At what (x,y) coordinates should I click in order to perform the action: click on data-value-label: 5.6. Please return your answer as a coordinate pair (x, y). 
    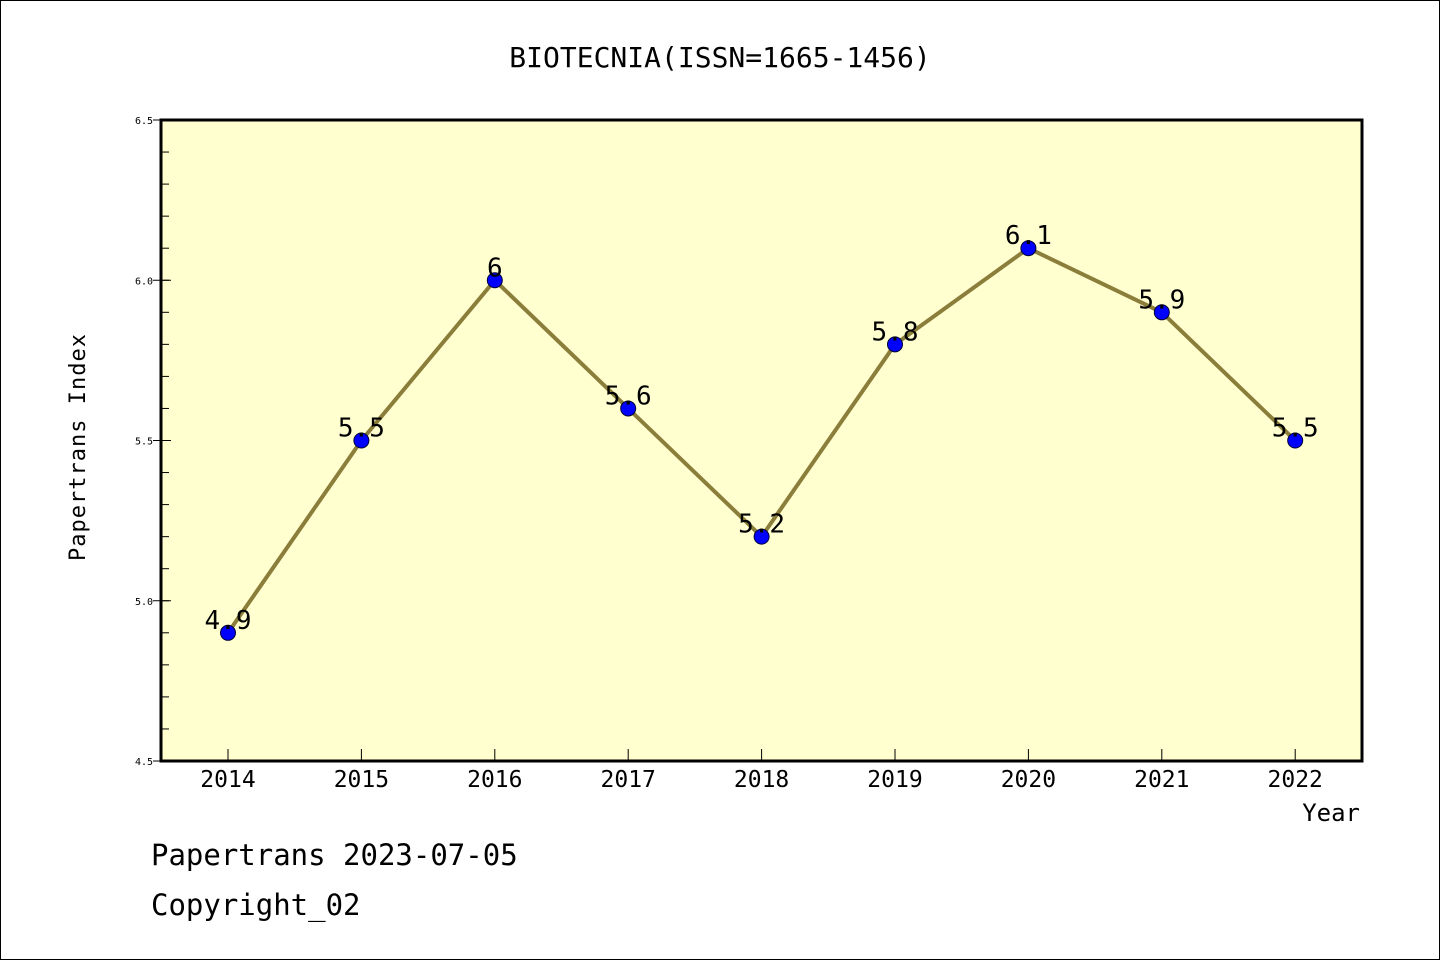
    Looking at the image, I should click on (628, 396).